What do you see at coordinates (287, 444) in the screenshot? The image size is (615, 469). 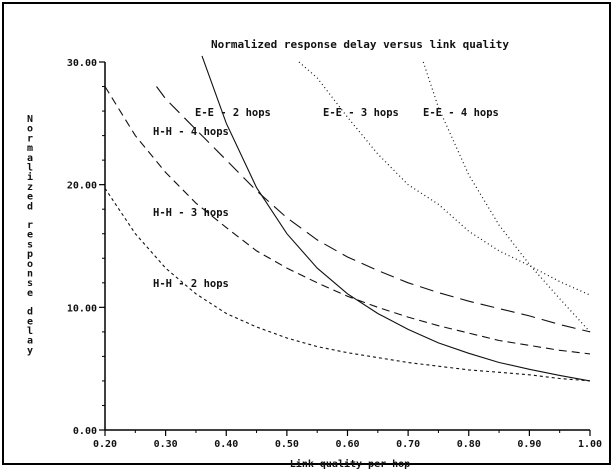 I see `x-tick-label: 0.50` at bounding box center [287, 444].